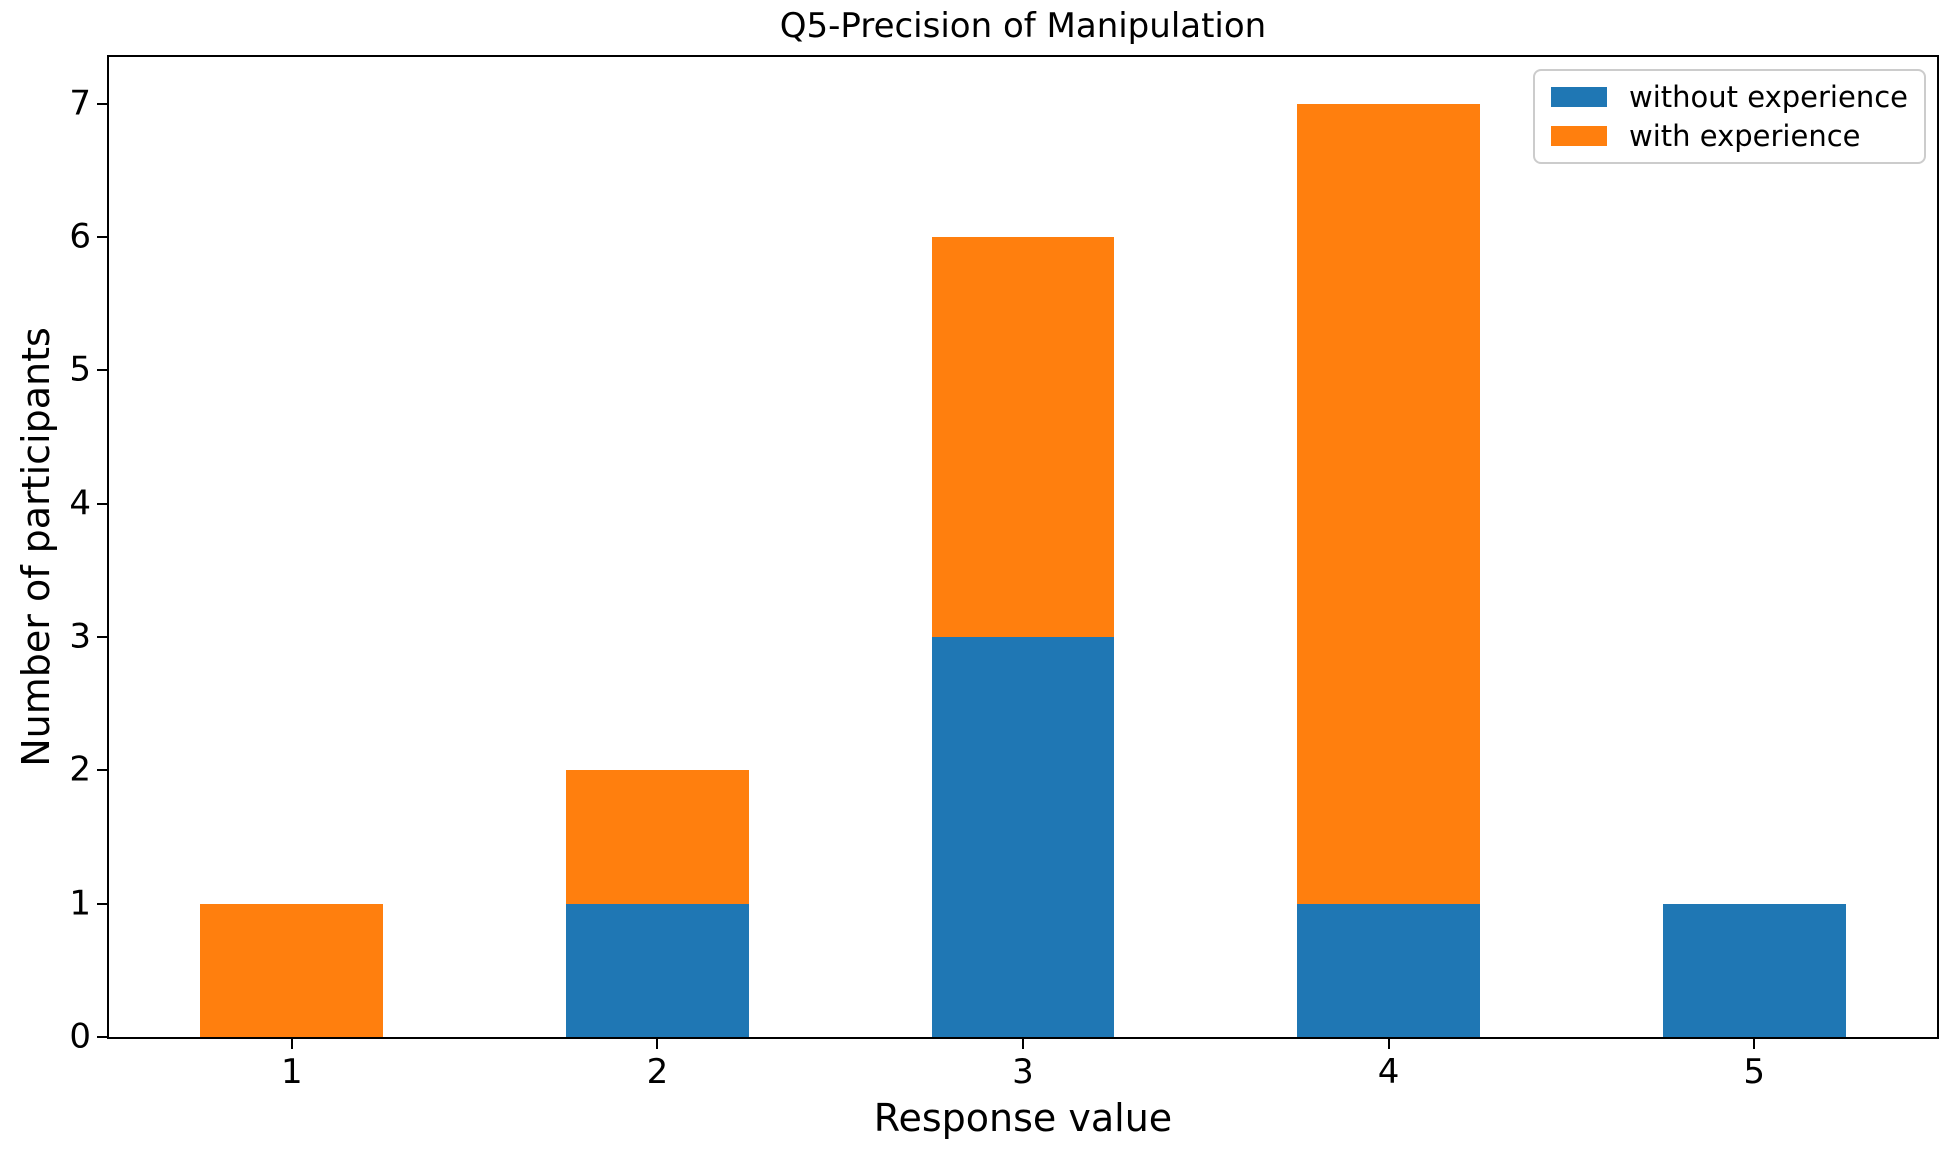  I want to click on bar-segment-without-experience-x2, so click(657, 970).